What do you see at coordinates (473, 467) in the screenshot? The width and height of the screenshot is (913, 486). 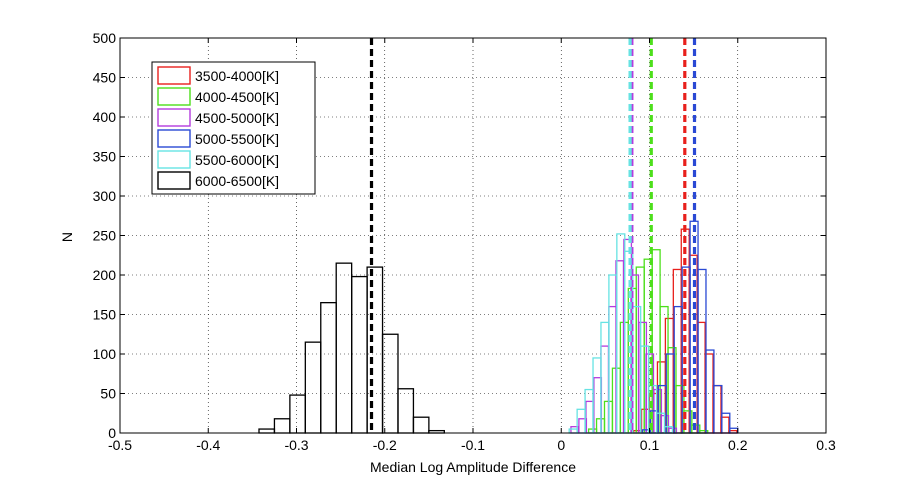 I see `x-axis-title: Median Log Amplitude Difference` at bounding box center [473, 467].